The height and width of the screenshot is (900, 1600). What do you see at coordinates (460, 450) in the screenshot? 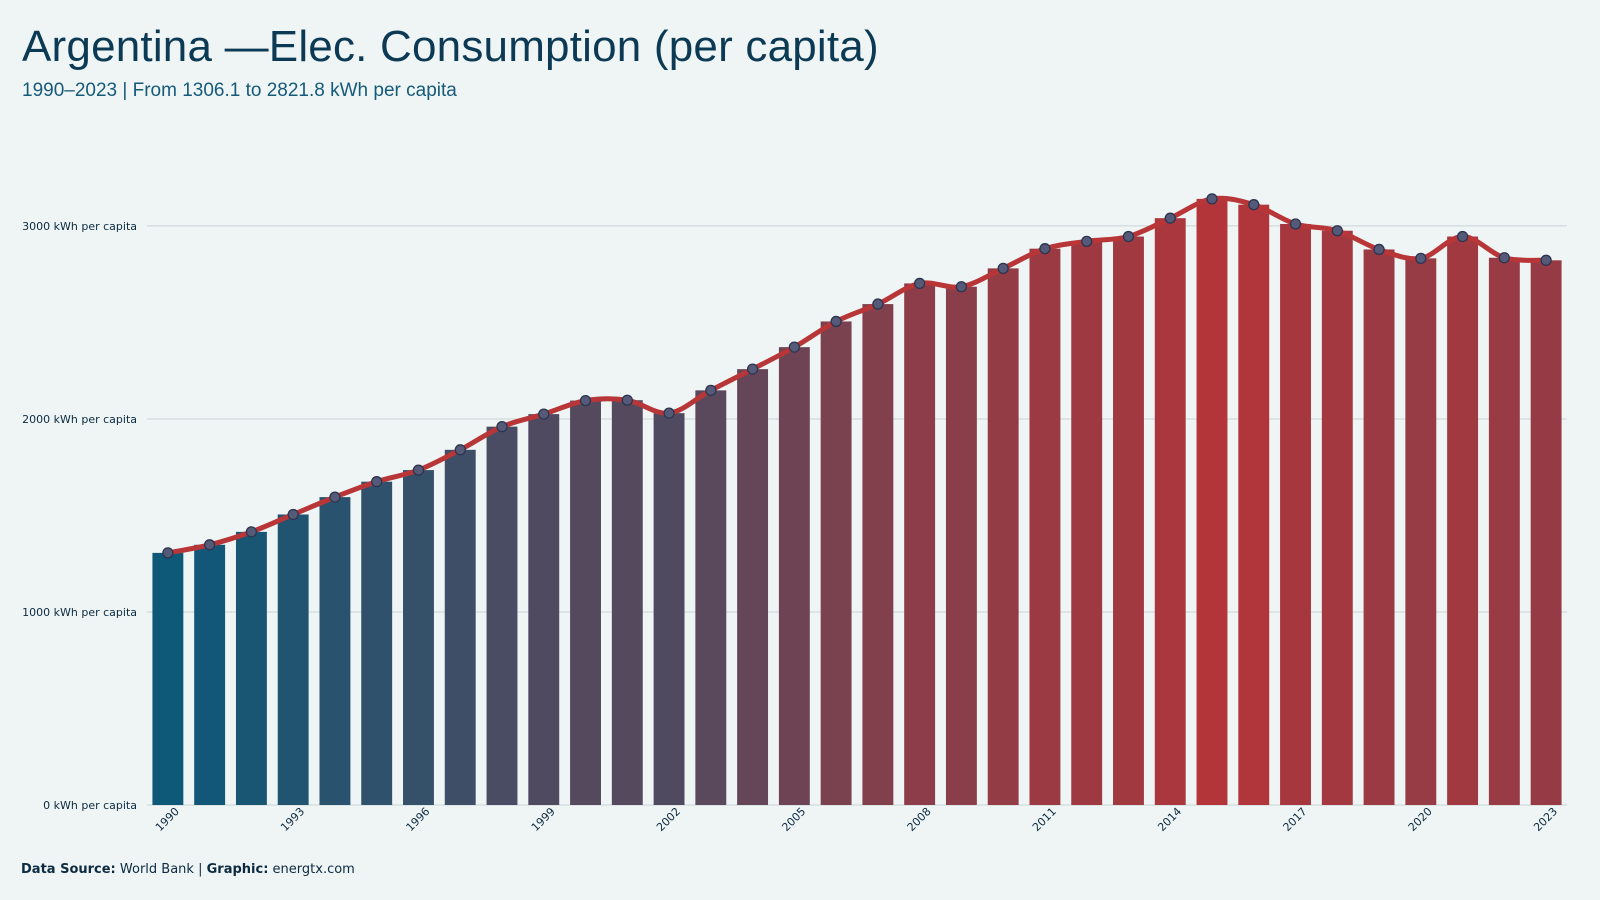
I see `point-1997` at bounding box center [460, 450].